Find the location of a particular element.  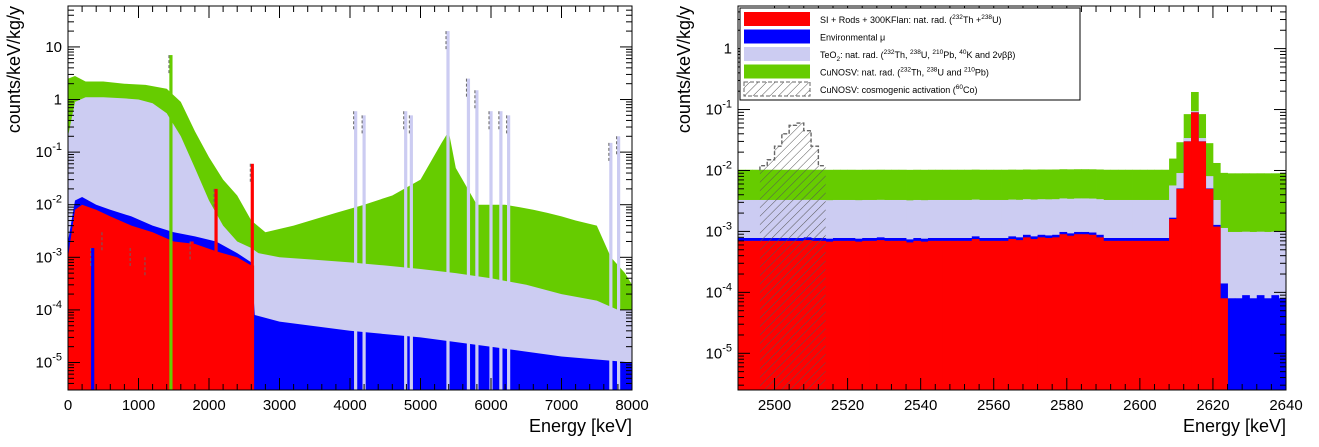

x-tick-label: 2580 is located at coordinates (1066, 405).